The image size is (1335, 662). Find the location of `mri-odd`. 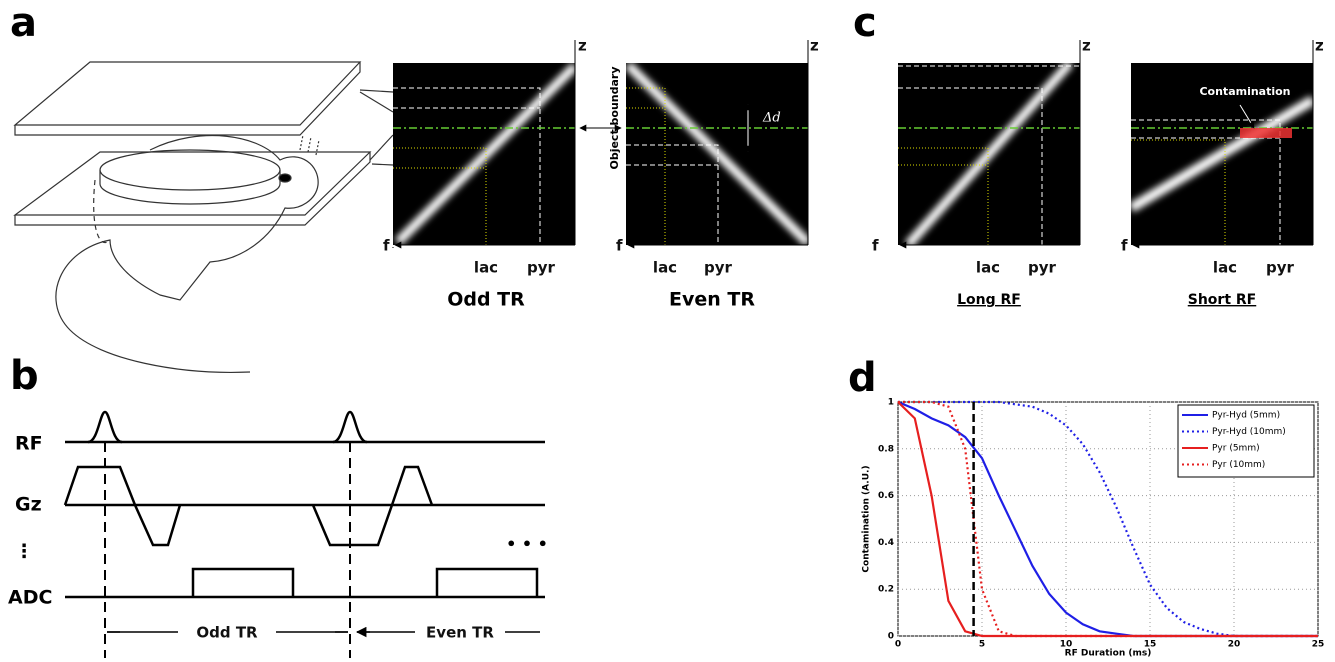

mri-odd is located at coordinates (486, 144).